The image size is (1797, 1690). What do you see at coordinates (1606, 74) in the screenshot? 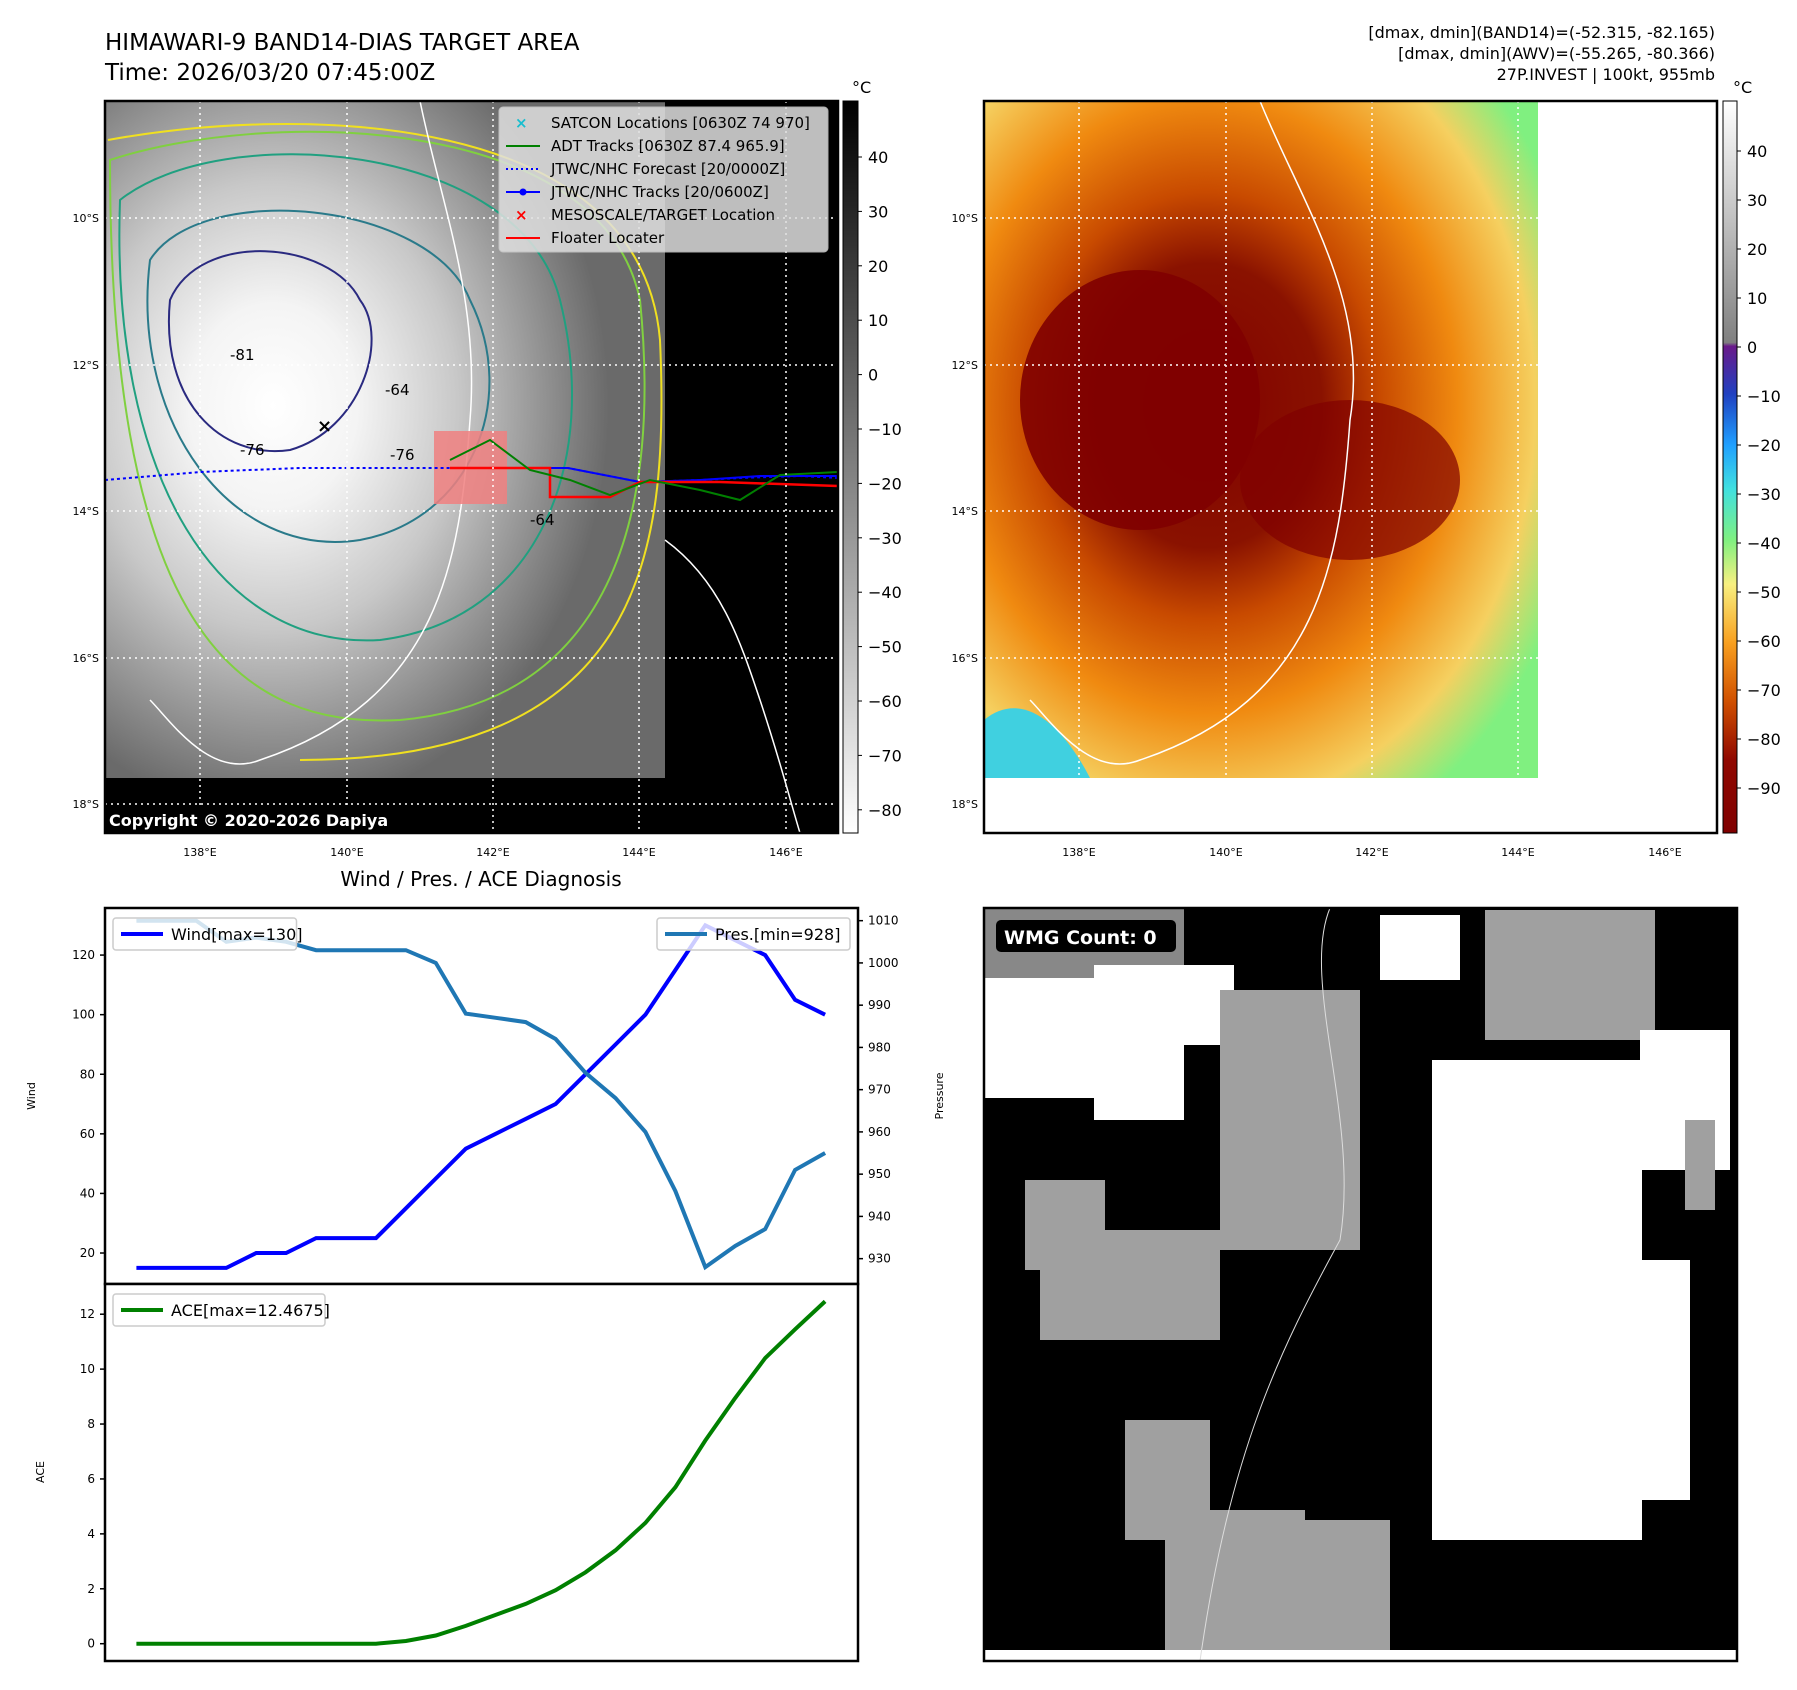
I see `storm-info: 27P.INVEST | 100kt, 955mb` at bounding box center [1606, 74].